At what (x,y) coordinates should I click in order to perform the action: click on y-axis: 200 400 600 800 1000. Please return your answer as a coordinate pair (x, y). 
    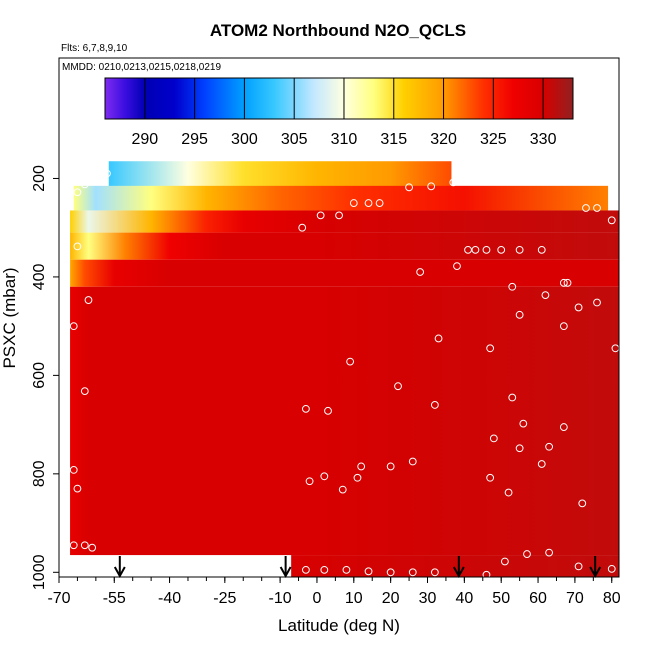
    Looking at the image, I should click on (45, 377).